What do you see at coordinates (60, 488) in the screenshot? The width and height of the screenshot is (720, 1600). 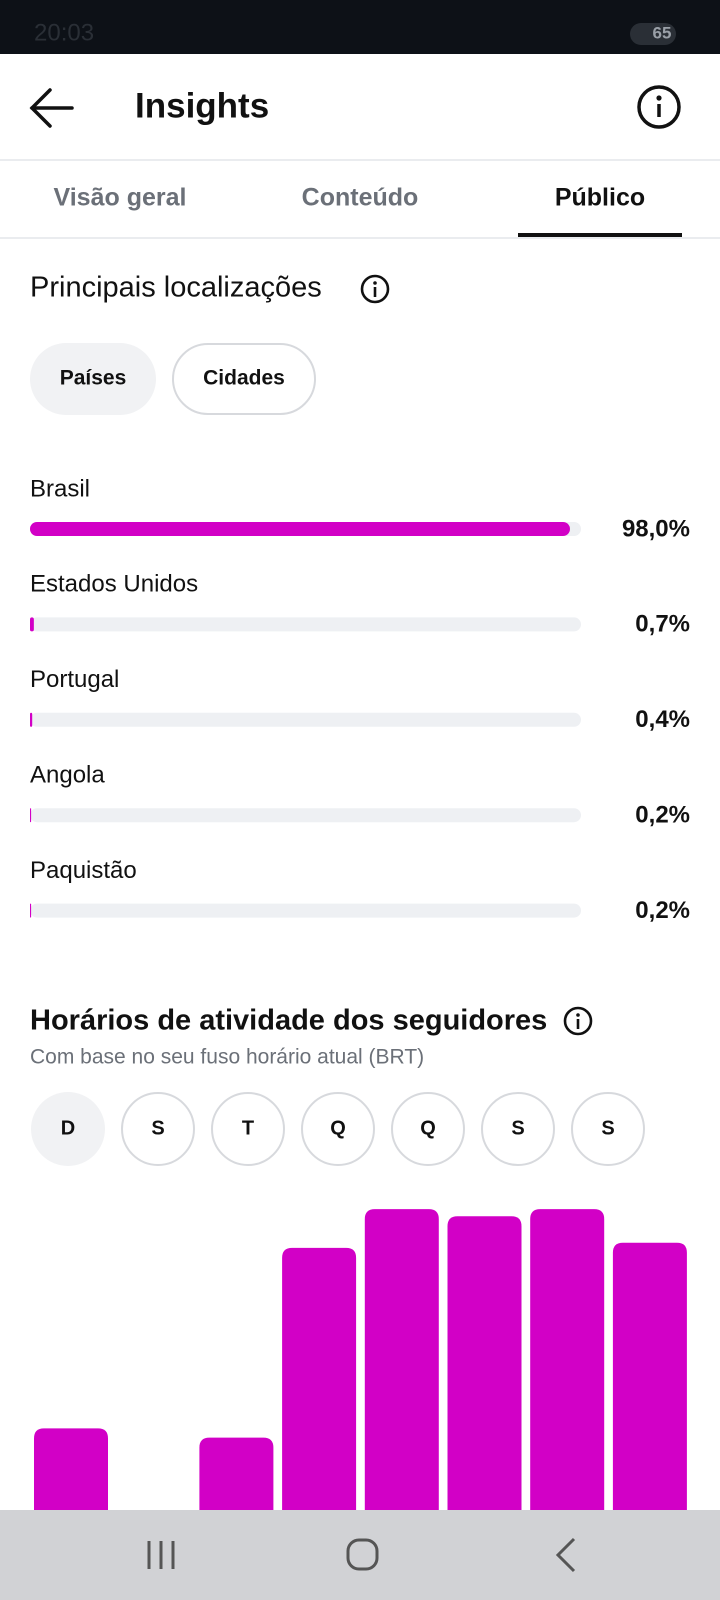 I see `location-label: Brasil` at bounding box center [60, 488].